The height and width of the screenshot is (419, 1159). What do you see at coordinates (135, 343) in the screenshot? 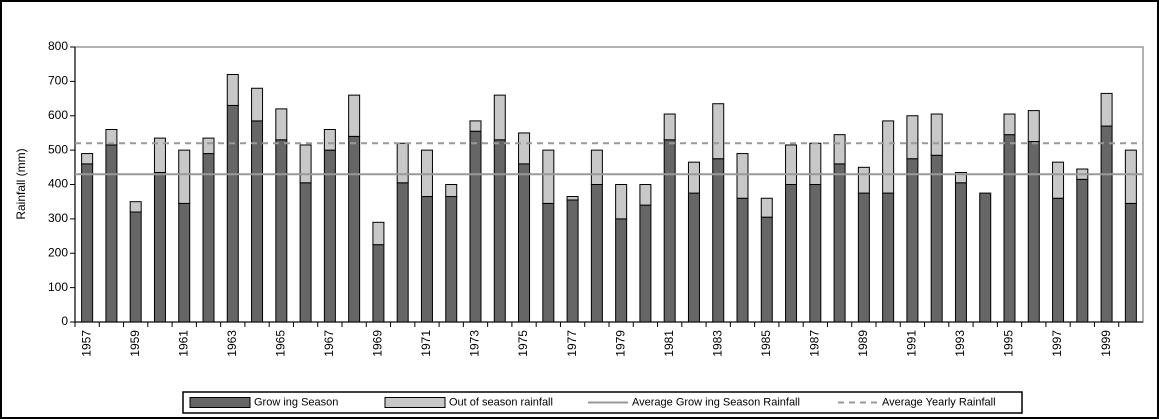
I see `x-tick-label: 1959` at bounding box center [135, 343].